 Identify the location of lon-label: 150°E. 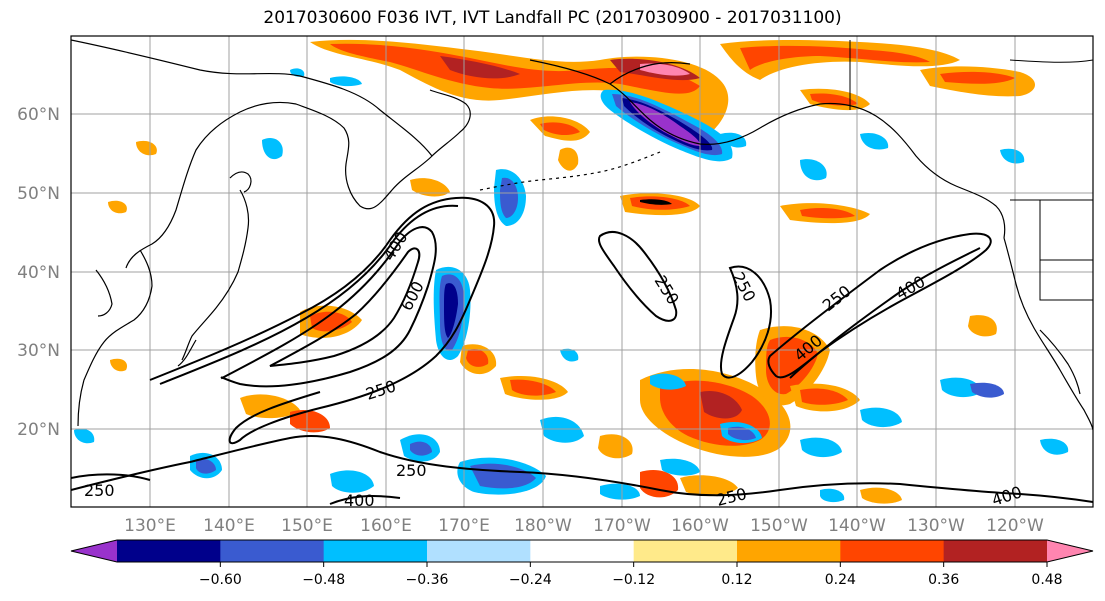
(307, 526).